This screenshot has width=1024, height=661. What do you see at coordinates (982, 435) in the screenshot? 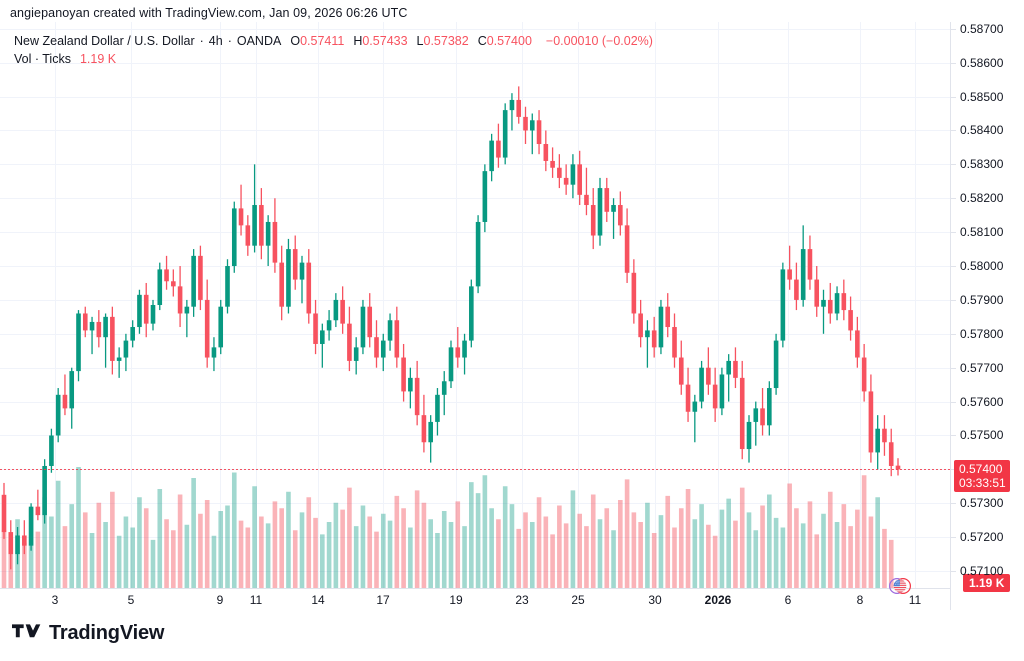
I see `price-tick-label: 0.57500` at bounding box center [982, 435].